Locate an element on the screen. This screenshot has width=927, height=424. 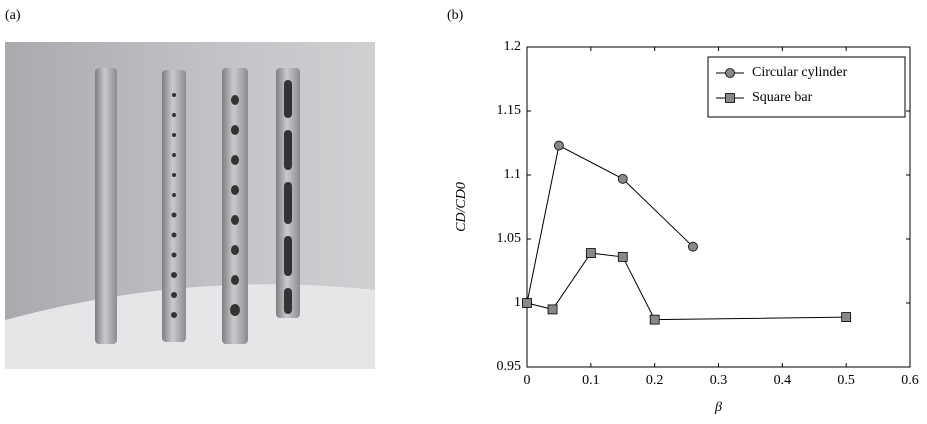
x-axis-label: β is located at coordinates (718, 407).